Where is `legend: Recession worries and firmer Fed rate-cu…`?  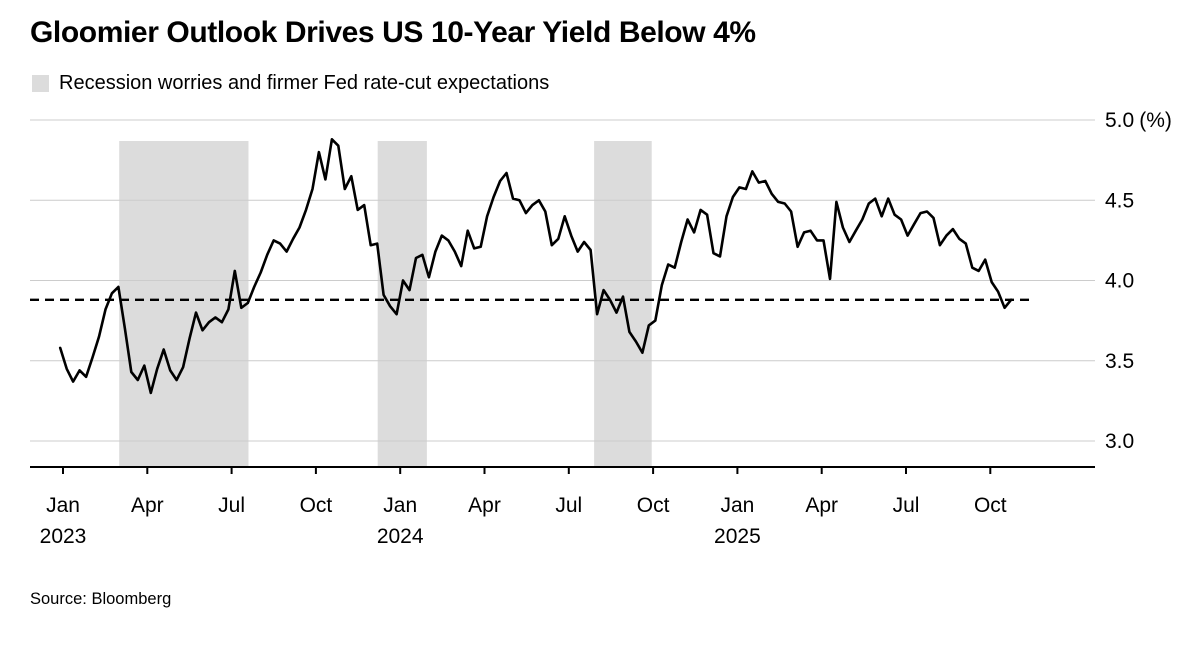
legend: Recession worries and firmer Fed rate-cu… is located at coordinates (290, 83).